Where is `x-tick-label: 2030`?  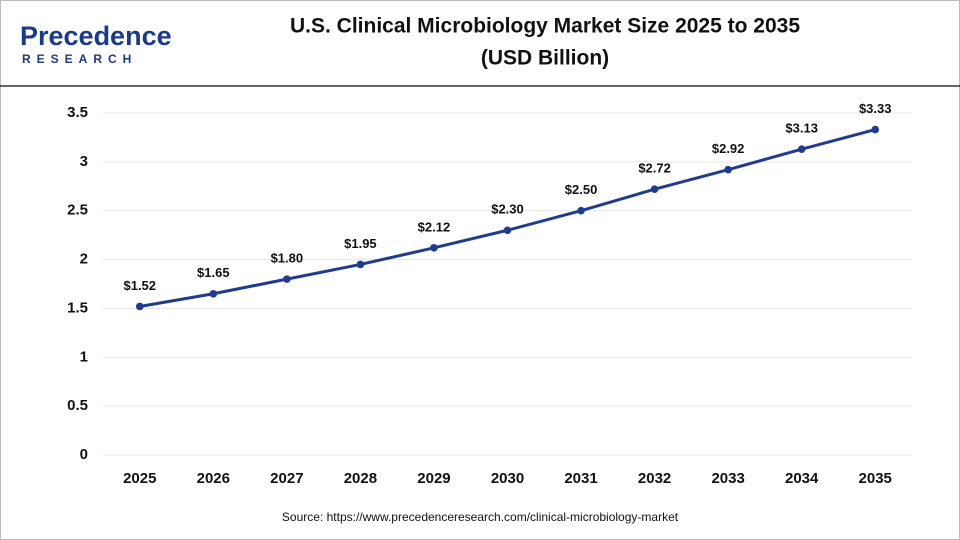 x-tick-label: 2030 is located at coordinates (507, 478).